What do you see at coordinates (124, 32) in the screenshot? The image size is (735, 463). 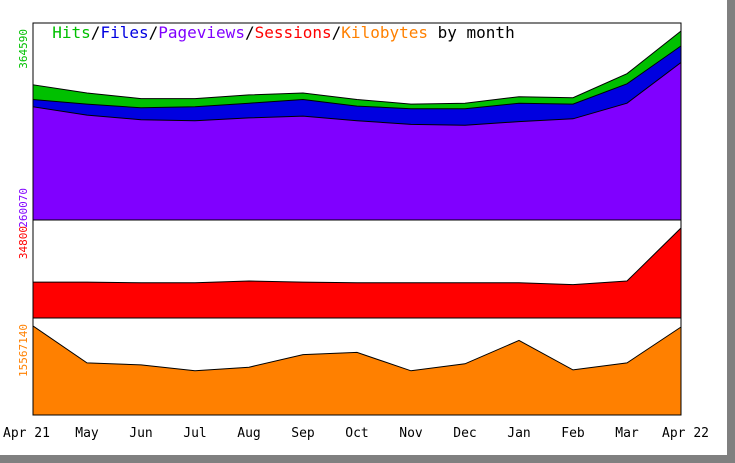 I see `title-part: Files` at bounding box center [124, 32].